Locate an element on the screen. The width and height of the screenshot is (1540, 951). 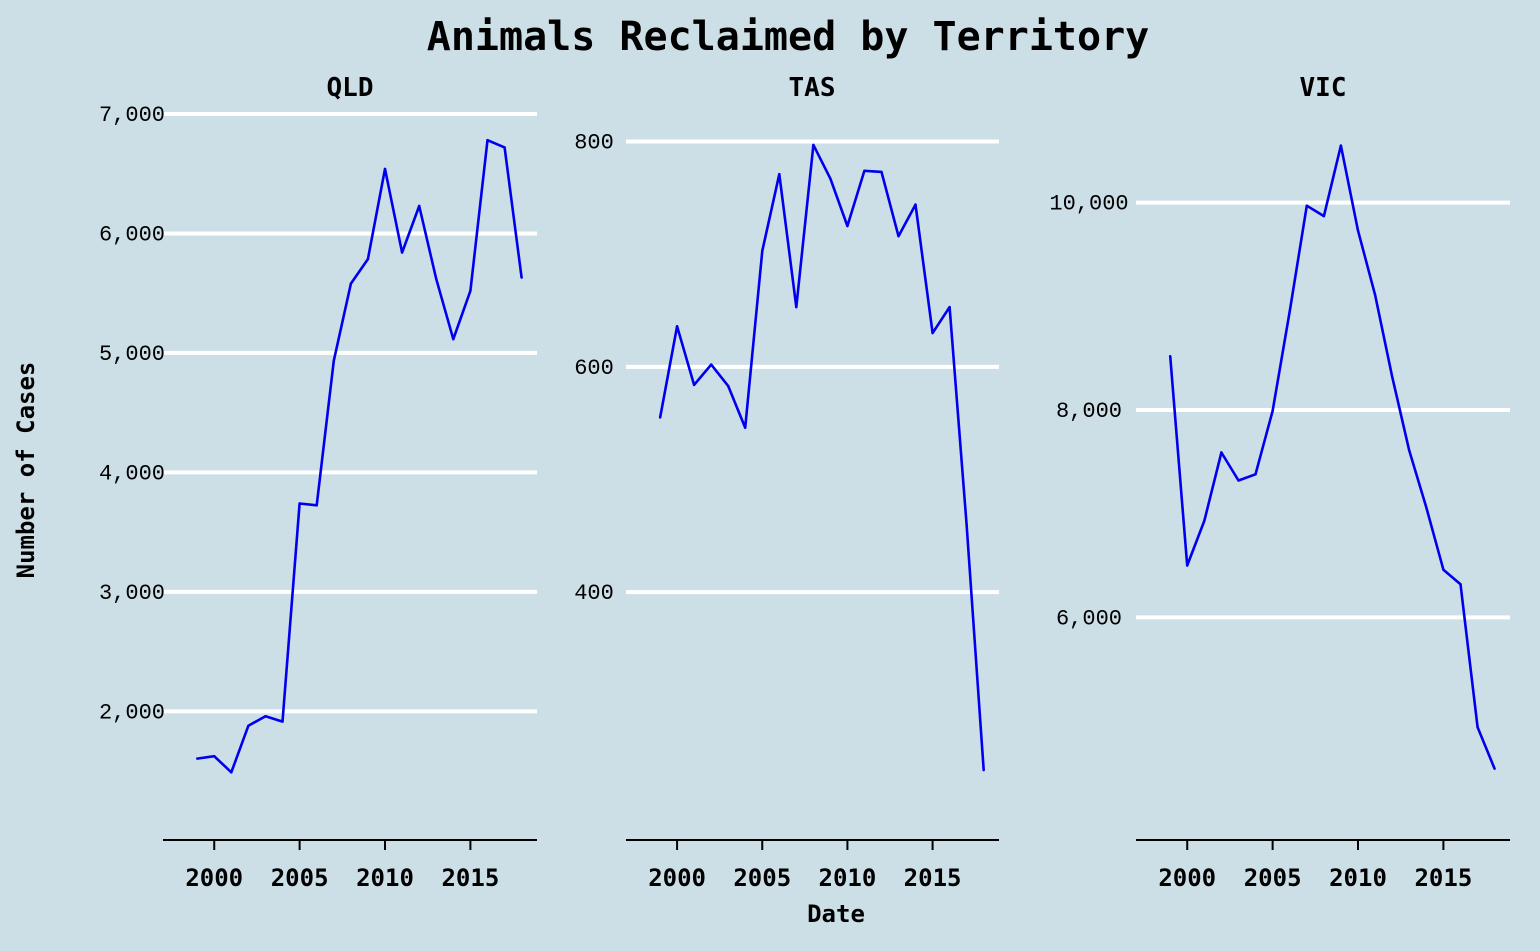
y-tick-label: 2,000 is located at coordinates (132, 712).